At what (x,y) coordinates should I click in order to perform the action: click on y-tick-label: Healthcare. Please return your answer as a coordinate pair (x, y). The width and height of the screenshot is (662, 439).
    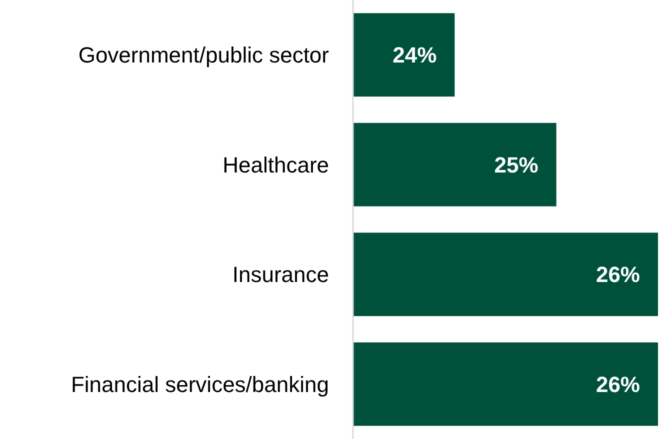
    Looking at the image, I should click on (275, 165).